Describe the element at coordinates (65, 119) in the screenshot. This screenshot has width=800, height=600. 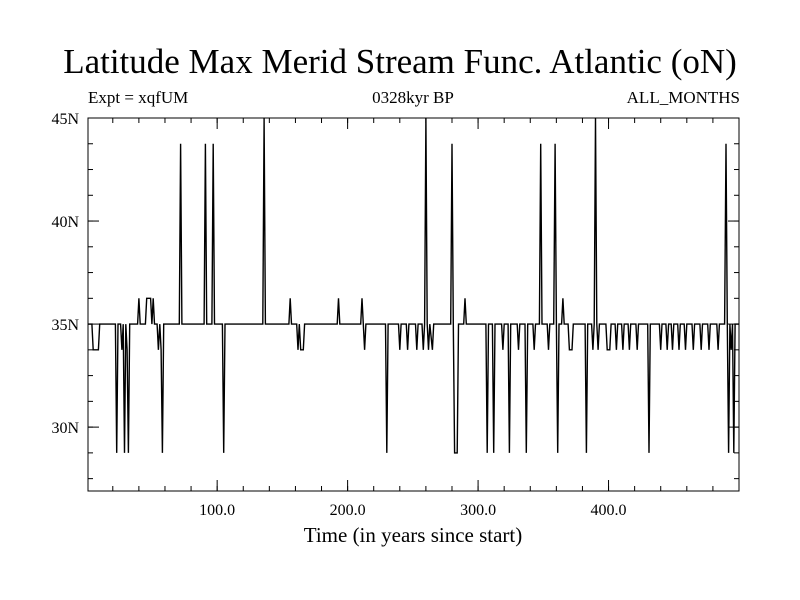
I see `y-tick-label: 45N` at that location.